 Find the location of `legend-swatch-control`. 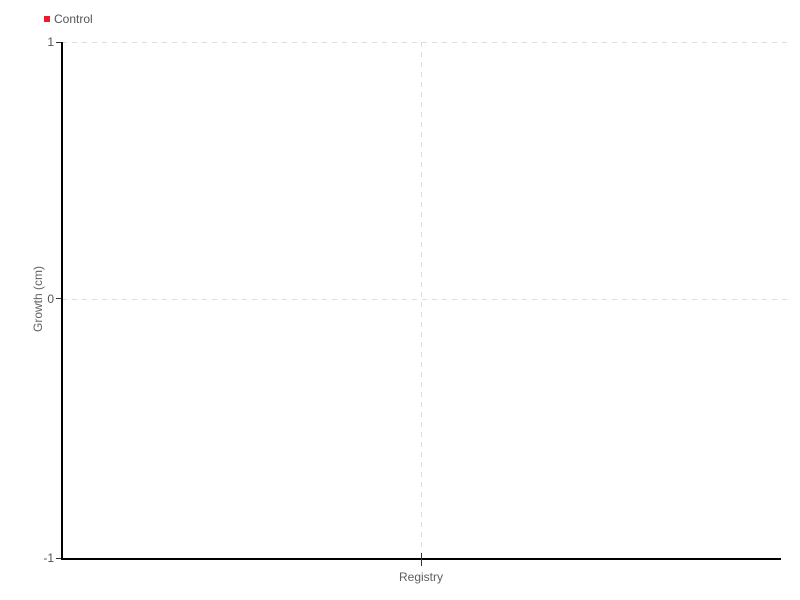

legend-swatch-control is located at coordinates (47, 19).